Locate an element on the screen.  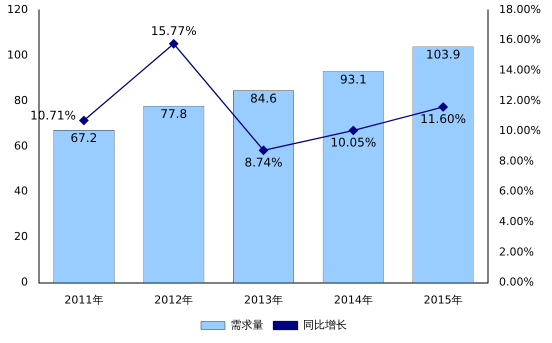
y-tick-label: 0 is located at coordinates (24, 282).